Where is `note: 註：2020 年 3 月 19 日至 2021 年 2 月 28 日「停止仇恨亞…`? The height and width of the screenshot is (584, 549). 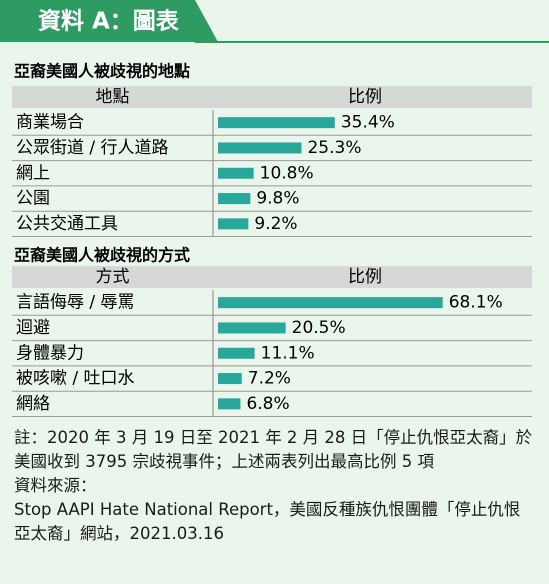
note: 註：2020 年 3 月 19 日至 2021 年 2 月 28 日「停止仇恨亞… is located at coordinates (273, 449).